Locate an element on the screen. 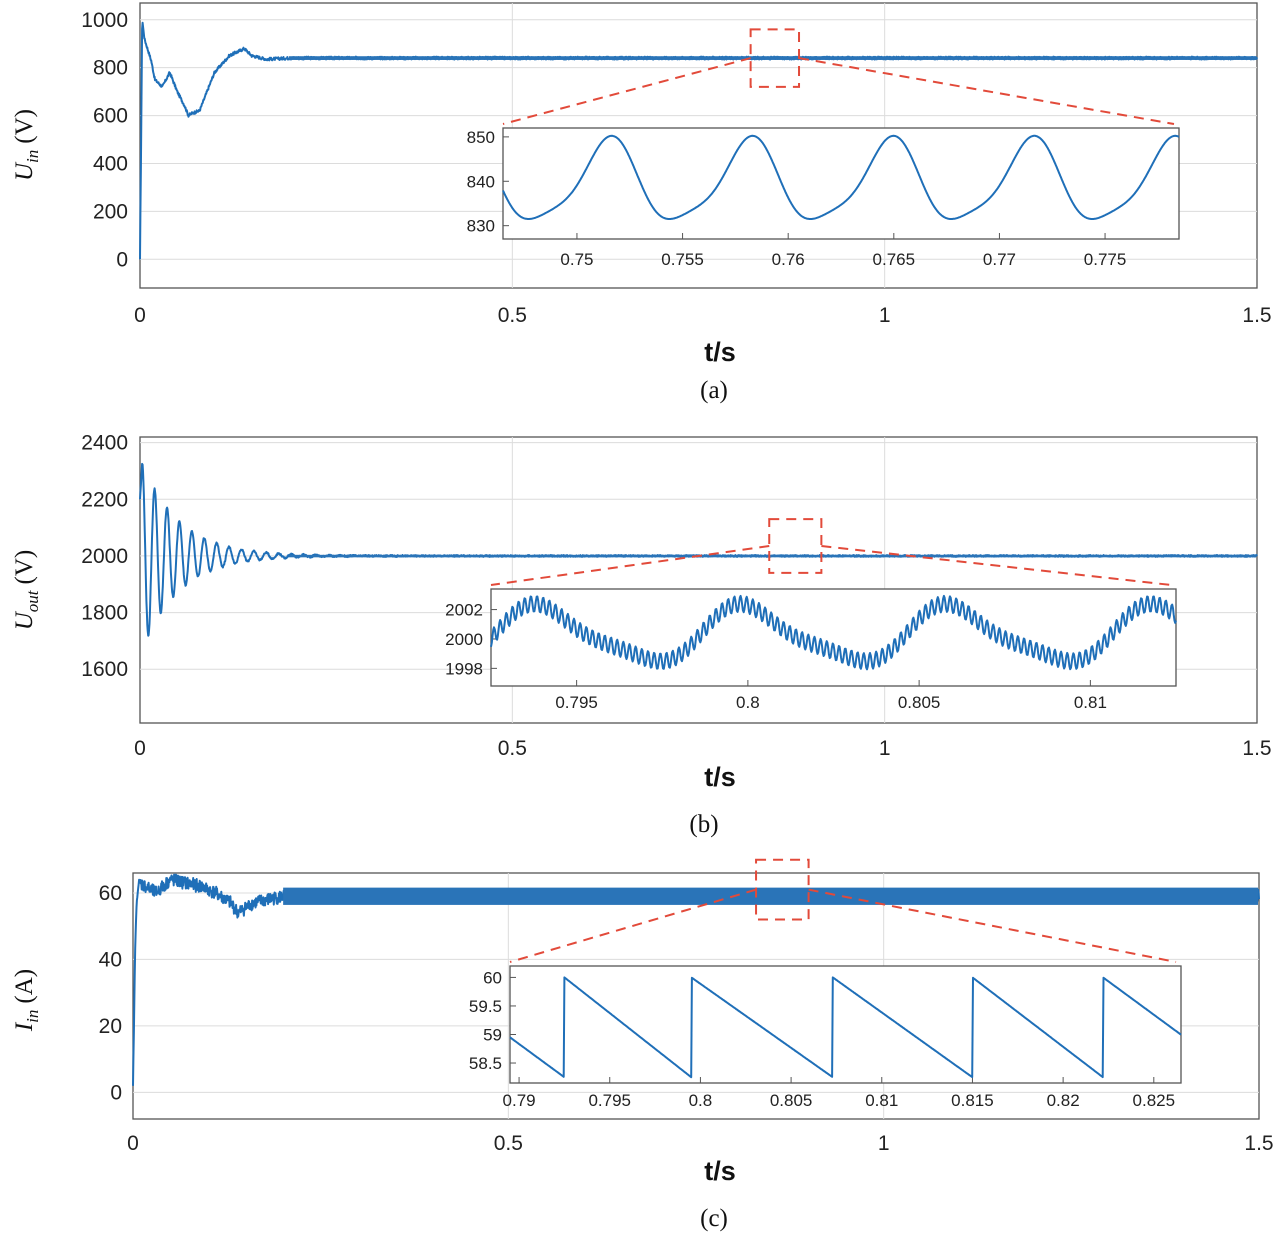  panel-c-y-axis-label: Iin (A) is located at coordinates (26, 1000).